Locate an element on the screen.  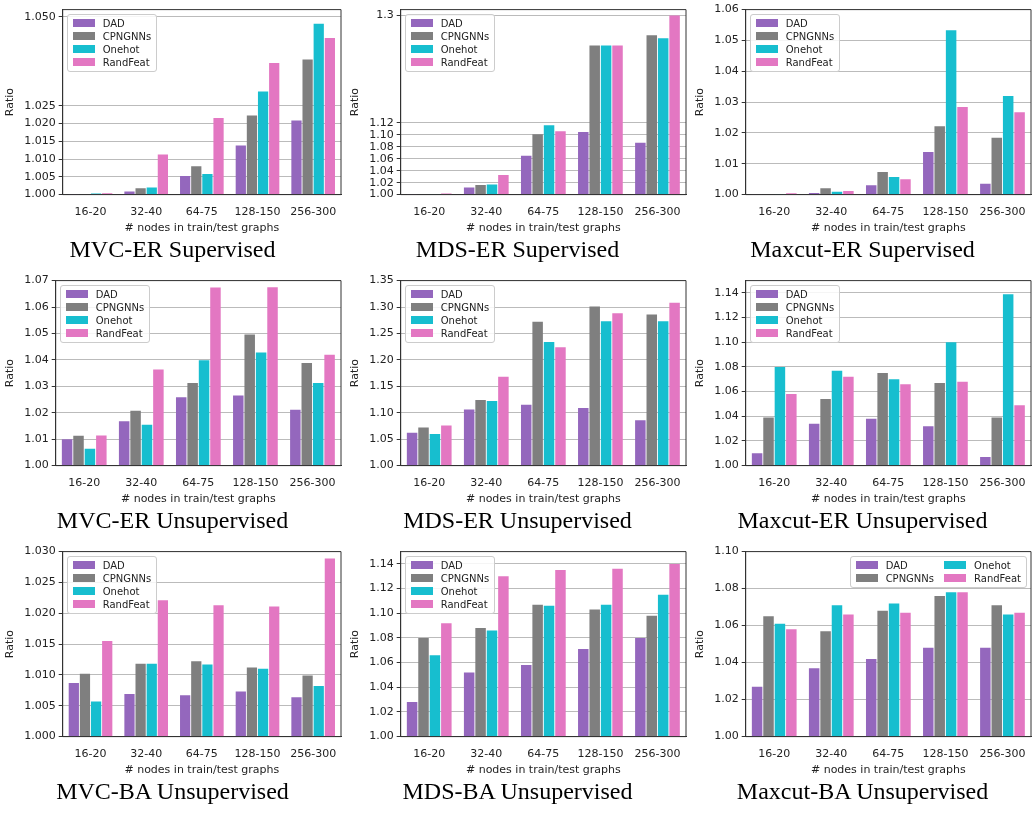
y-tick-label: 1.005 is located at coordinates (40, 705).